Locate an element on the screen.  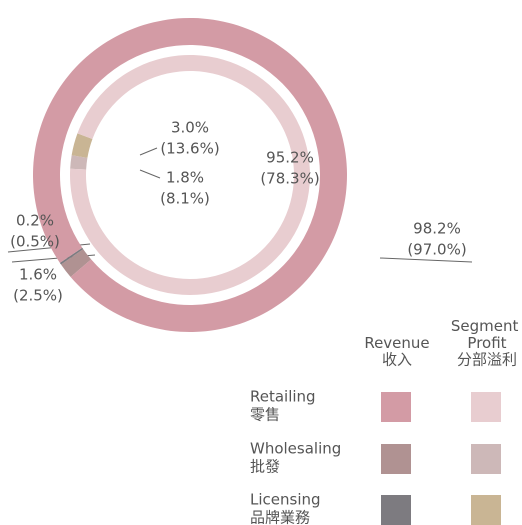
legend-header: Segment Profit is located at coordinates (486, 334).